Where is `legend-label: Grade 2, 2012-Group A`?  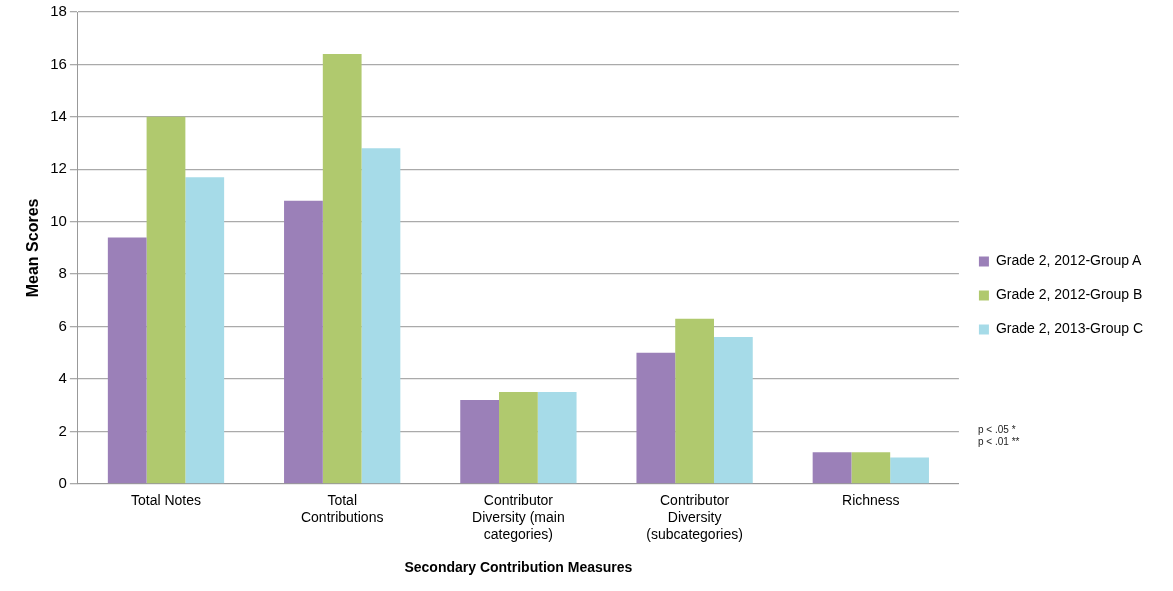 legend-label: Grade 2, 2012-Group A is located at coordinates (1069, 260).